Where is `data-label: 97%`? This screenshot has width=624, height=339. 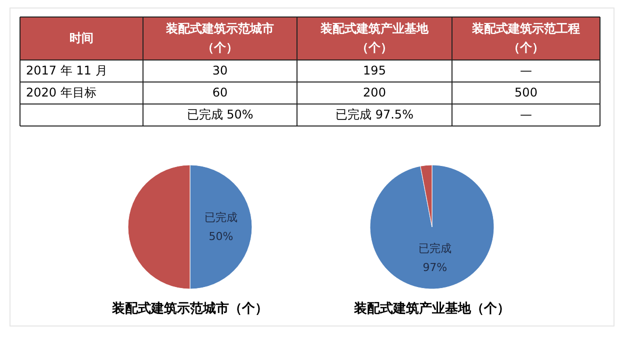
data-label: 97% is located at coordinates (435, 267).